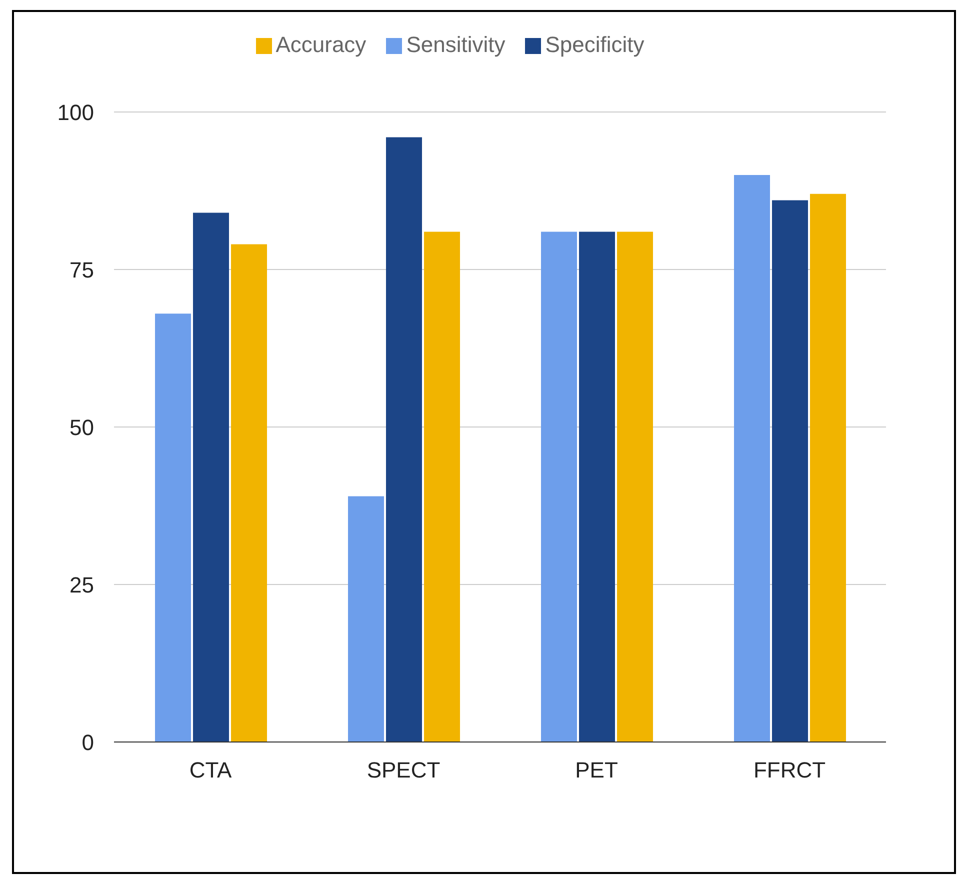 The image size is (961, 879). What do you see at coordinates (210, 770) in the screenshot?
I see `x-tick-label: CTA` at bounding box center [210, 770].